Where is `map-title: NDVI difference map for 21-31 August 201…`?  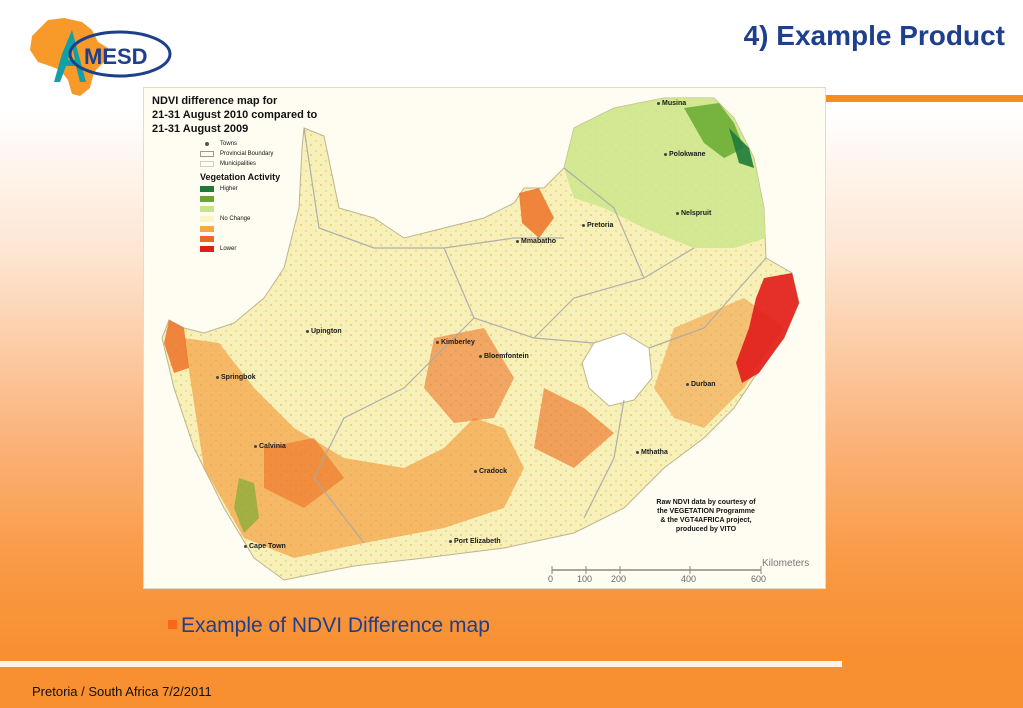
map-title: NDVI difference map for 21-31 August 201… is located at coordinates (267, 115).